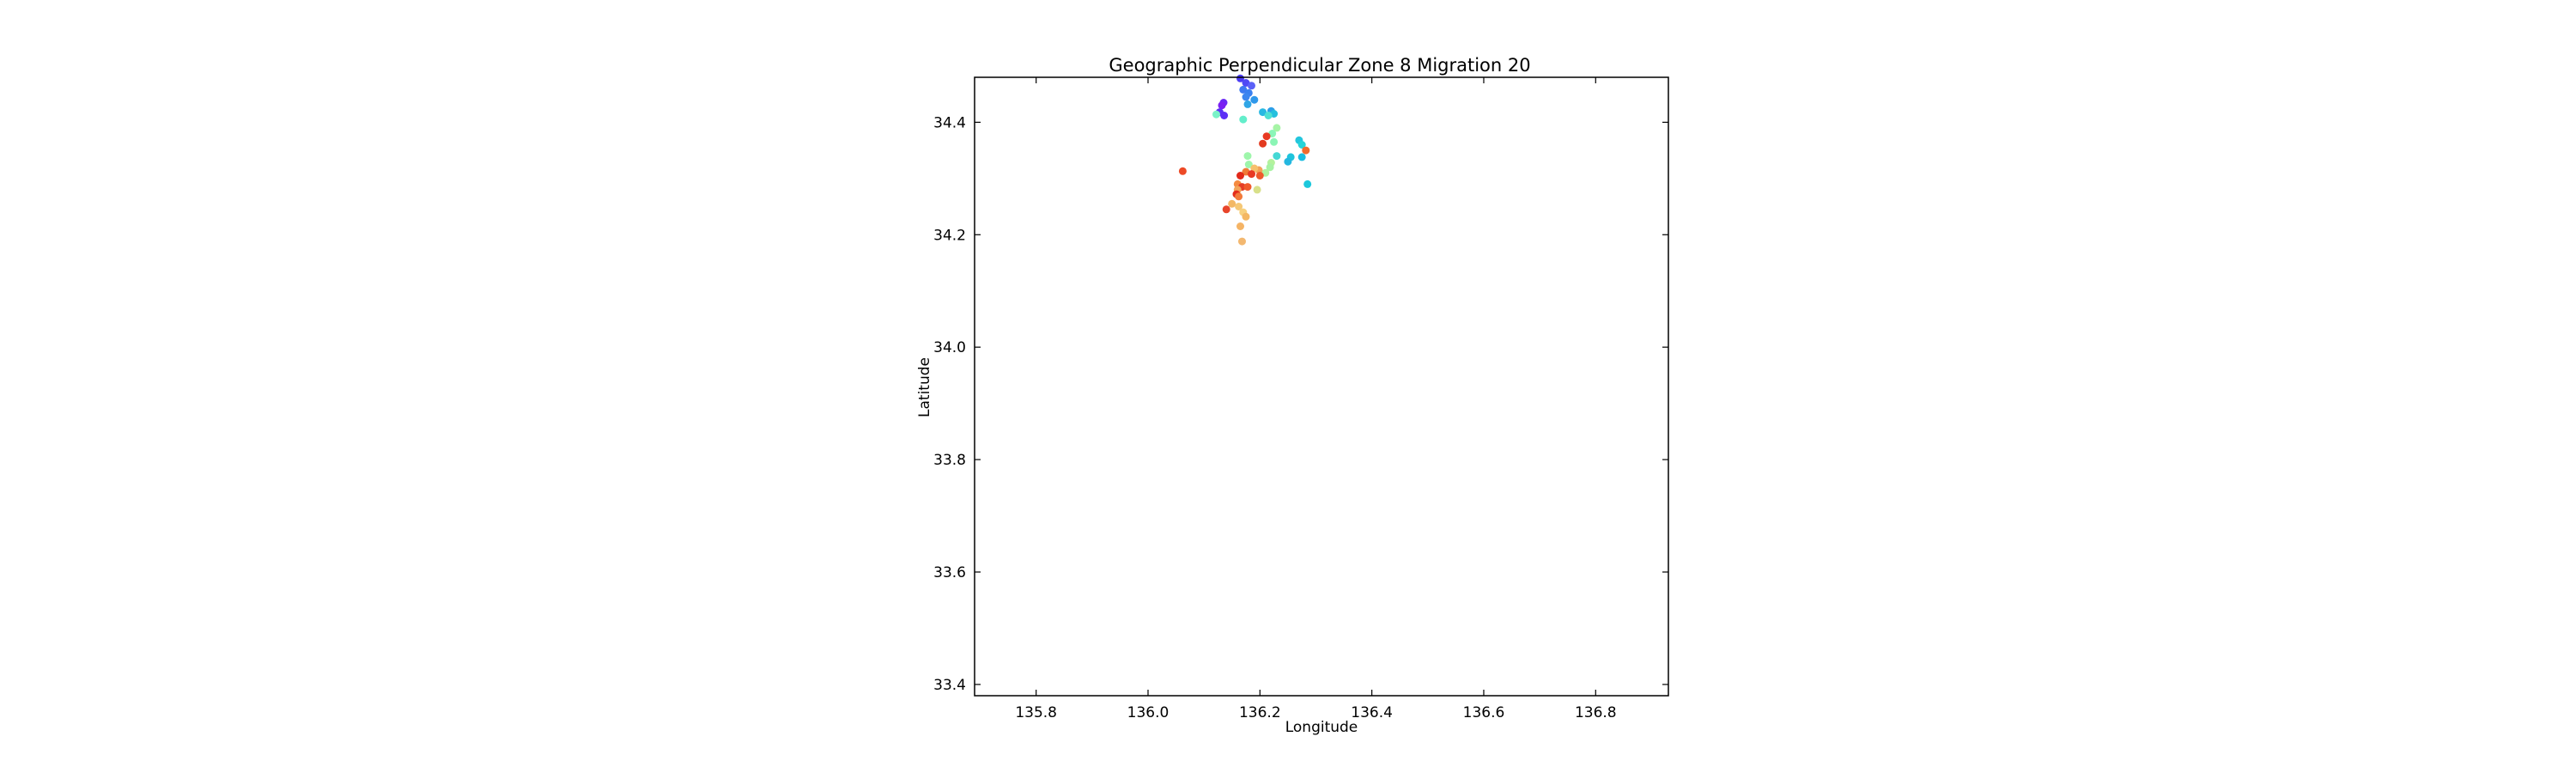  I want to click on x-tick-label: 136.2, so click(1260, 712).